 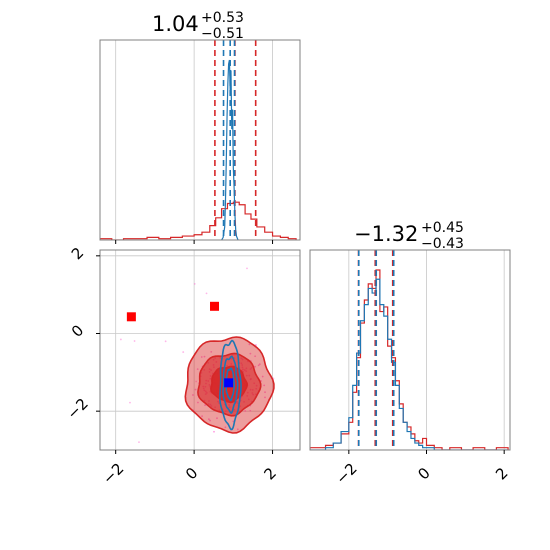 What do you see at coordinates (222, 34) in the screenshot?
I see `title-p0-minus: −0.51` at bounding box center [222, 34].